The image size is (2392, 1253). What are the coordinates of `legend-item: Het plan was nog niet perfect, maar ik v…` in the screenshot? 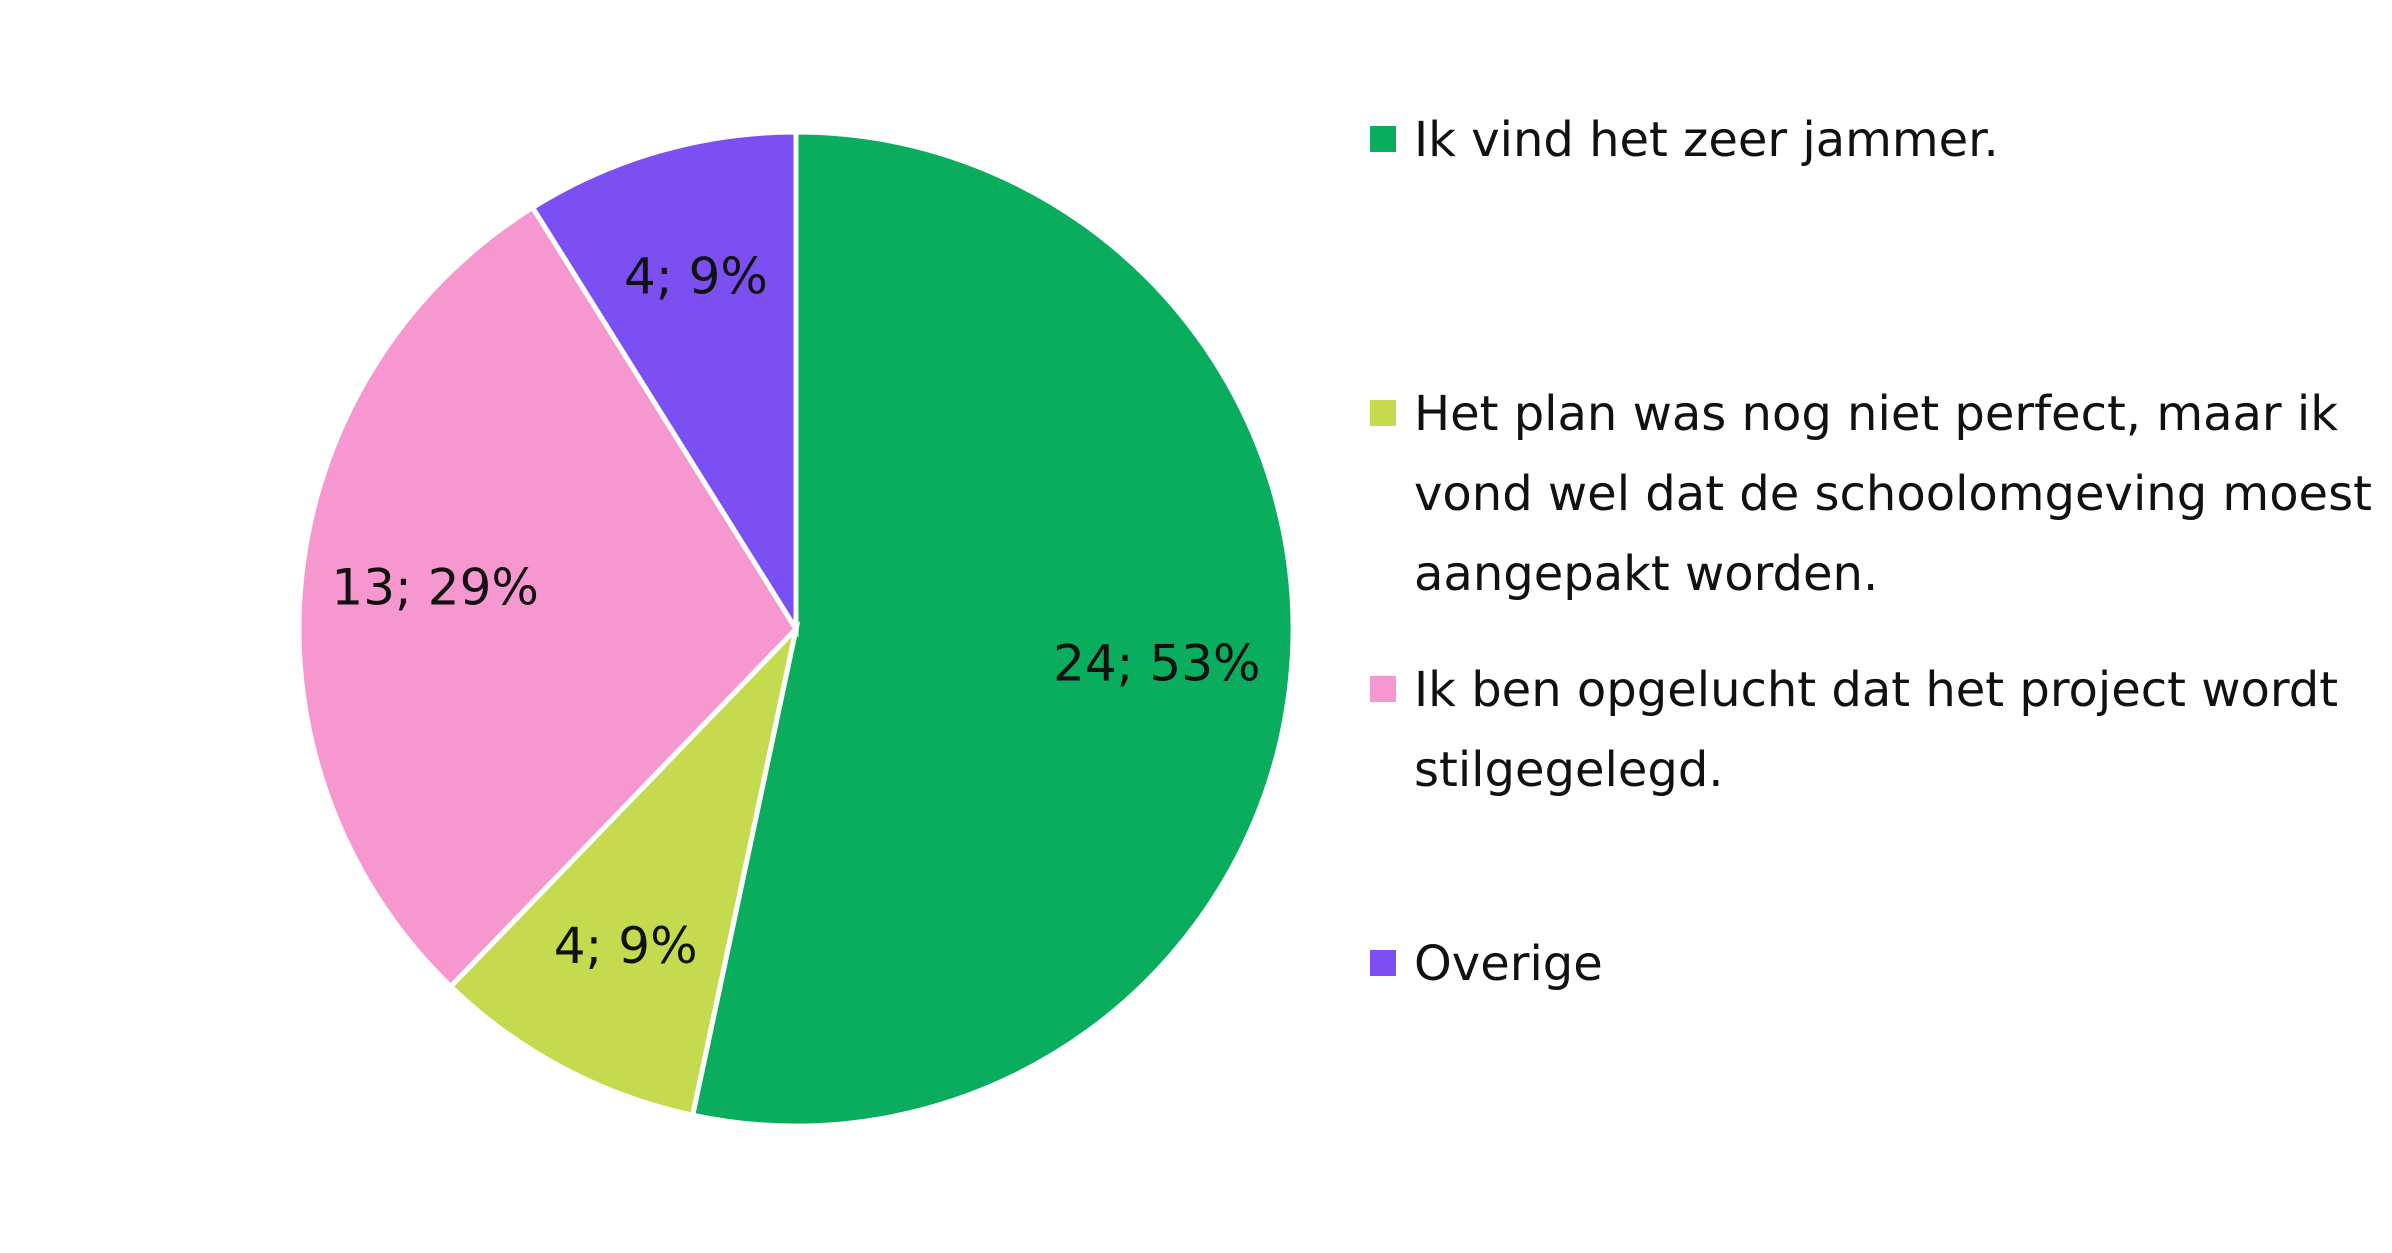 It's located at (1875, 494).